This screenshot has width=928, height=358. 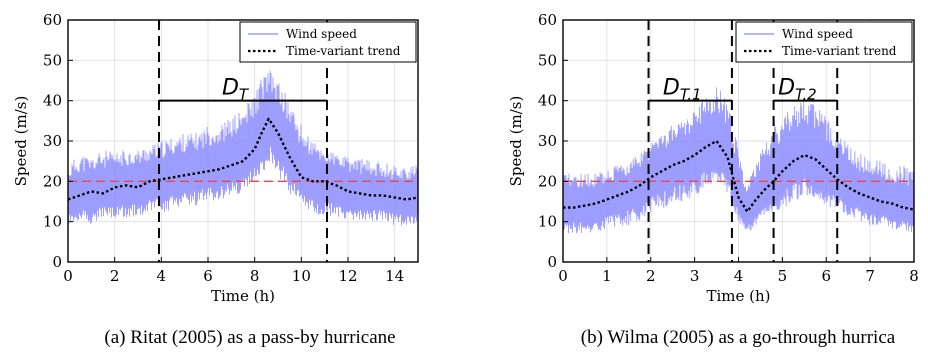 I want to click on duration-label-sub: T,2, so click(x=806, y=95).